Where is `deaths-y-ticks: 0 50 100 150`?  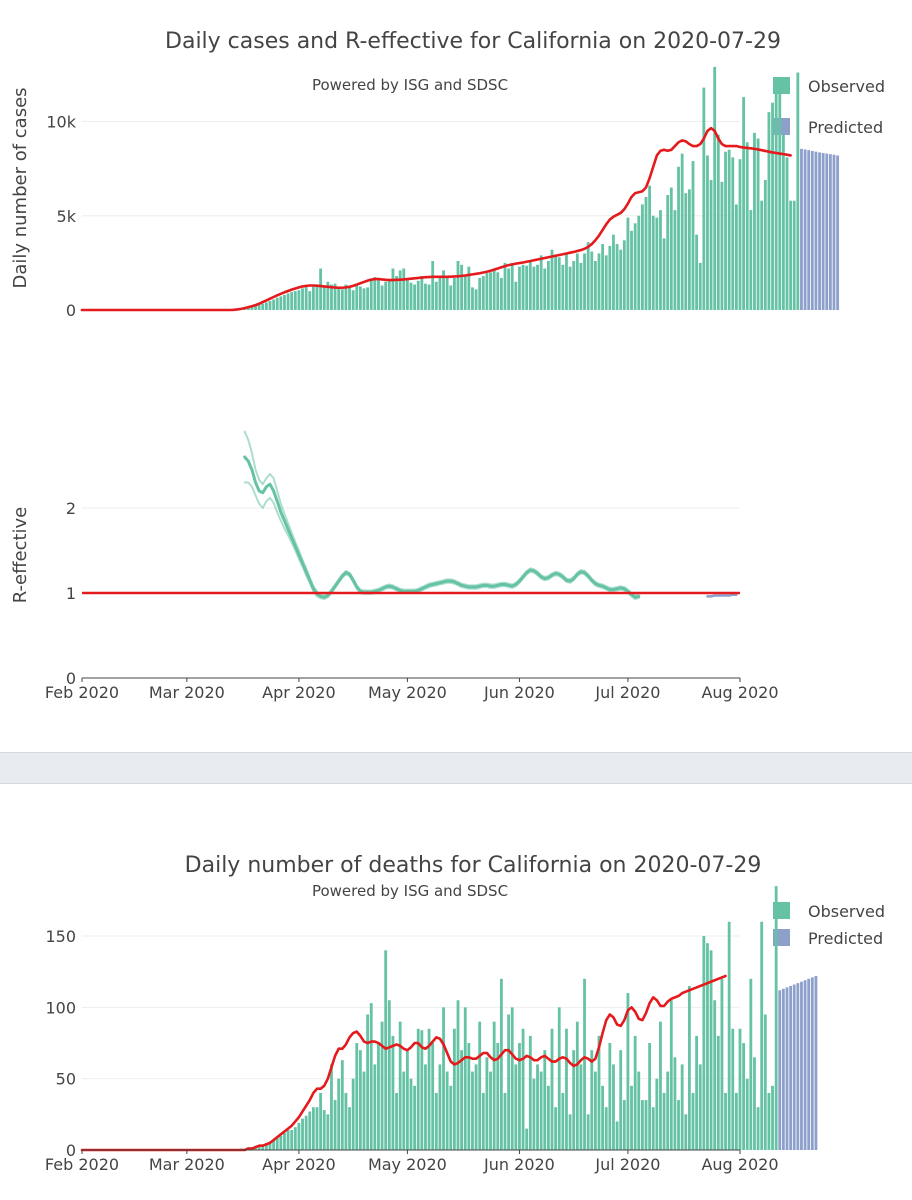
deaths-y-ticks: 0 50 100 150 is located at coordinates (60, 1043).